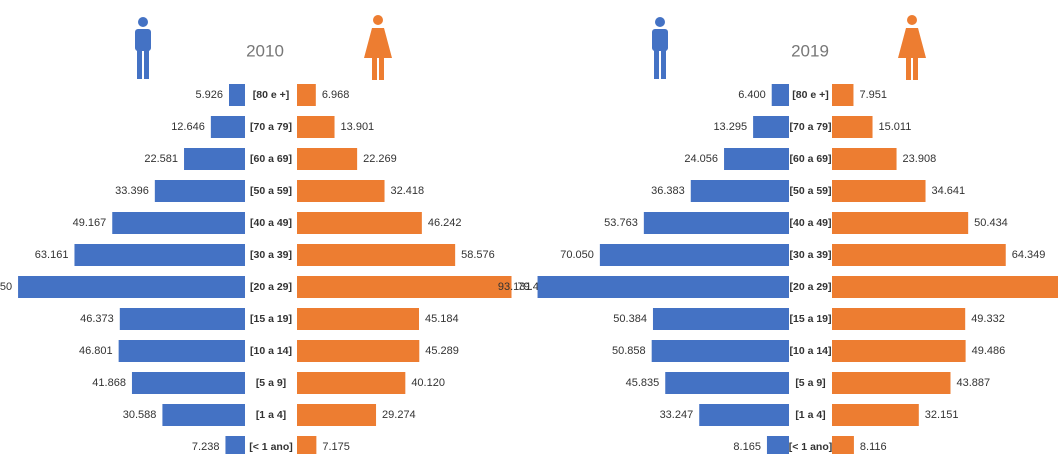  Describe the element at coordinates (478, 255) in the screenshot. I see `value-label: 58.576` at that location.